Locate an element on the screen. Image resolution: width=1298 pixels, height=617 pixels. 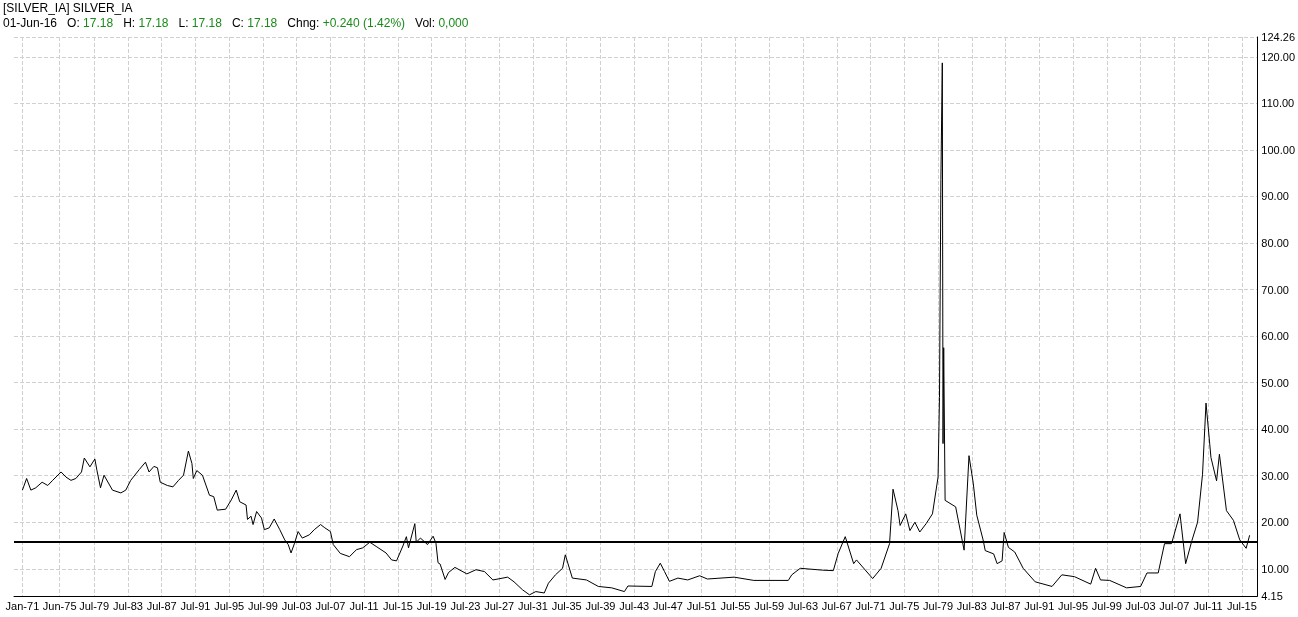
x-tick-label: Jul-31 is located at coordinates (532, 605).